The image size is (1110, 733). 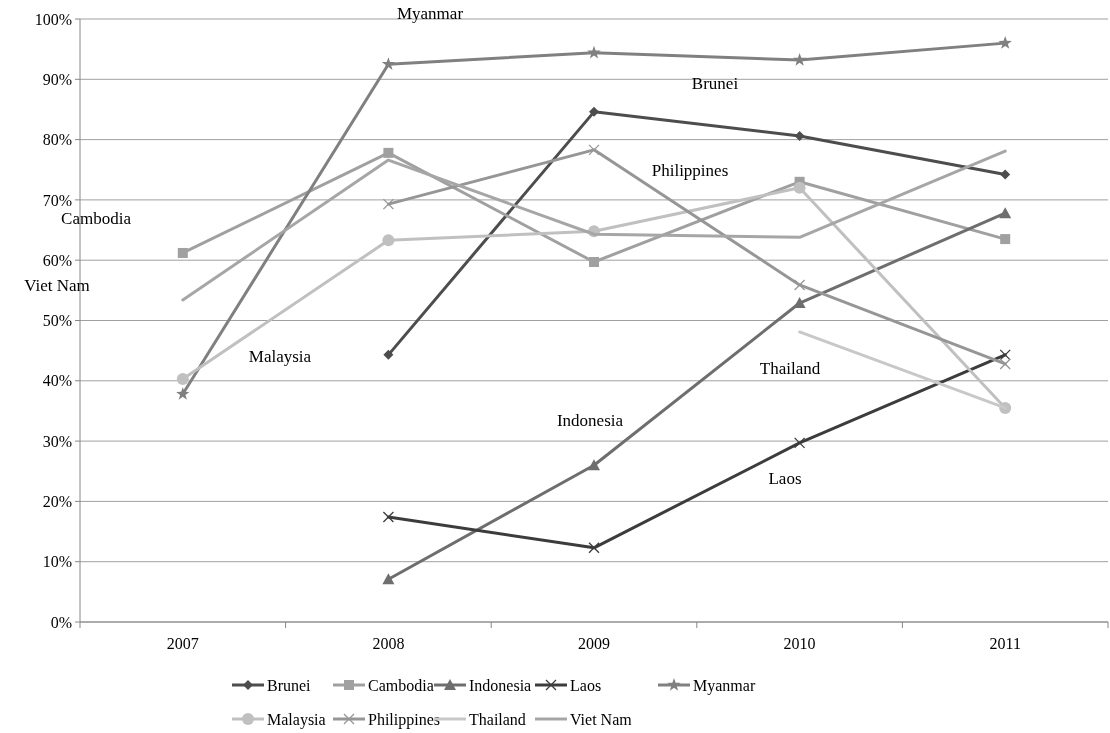 I want to click on legend-label: Myanmar, so click(x=724, y=685).